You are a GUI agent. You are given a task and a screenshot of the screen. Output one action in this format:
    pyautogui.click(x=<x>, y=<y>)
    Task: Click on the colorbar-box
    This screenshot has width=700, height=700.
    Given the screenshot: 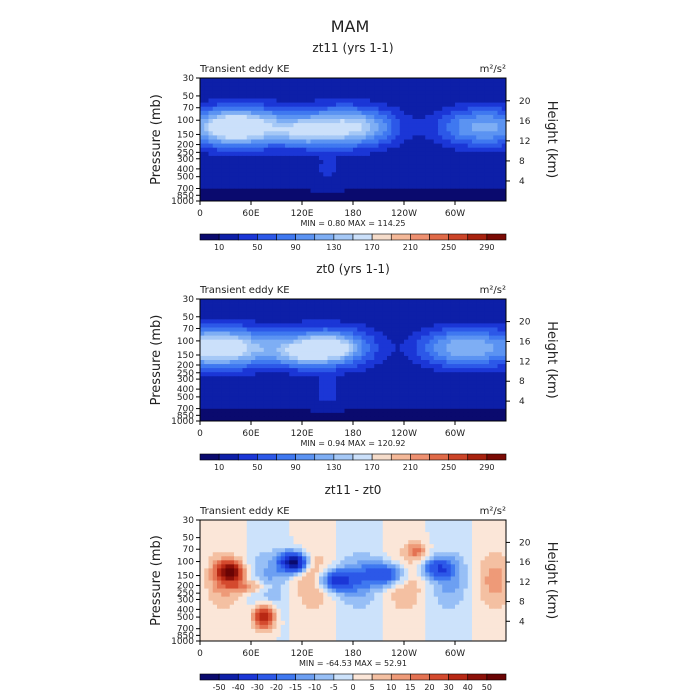 What is the action you would take?
    pyautogui.click(x=209, y=237)
    